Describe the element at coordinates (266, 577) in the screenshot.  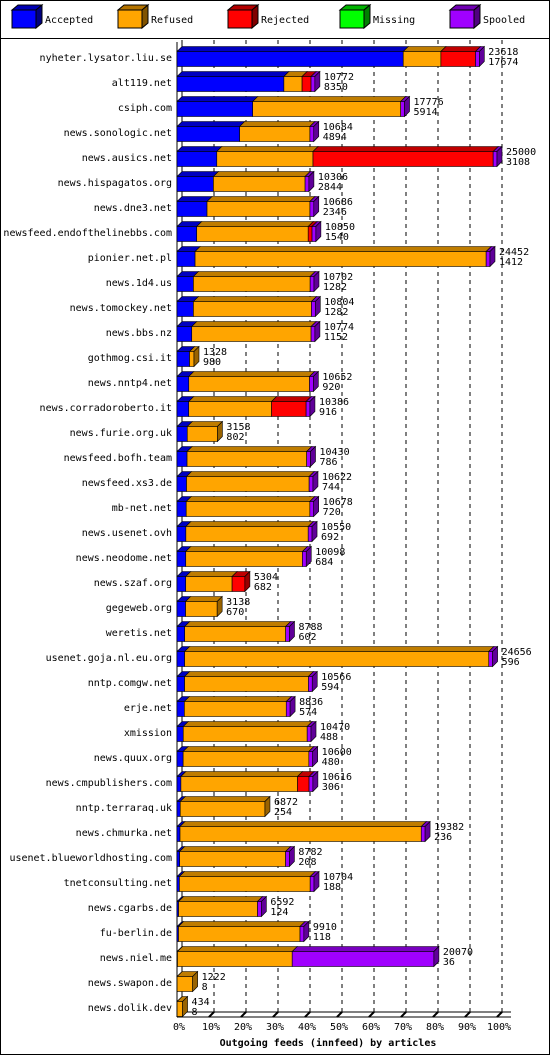
I see `total-label: 5304` at that location.